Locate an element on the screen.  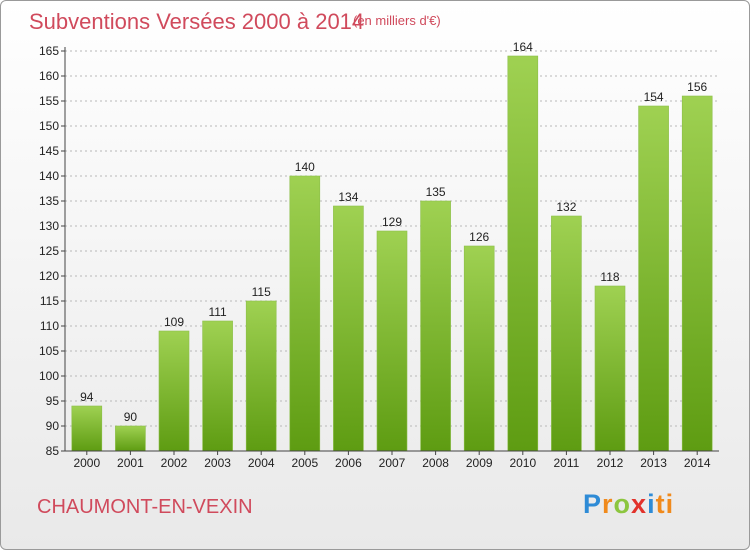
y-tick-label: 160 is located at coordinates (49, 76).